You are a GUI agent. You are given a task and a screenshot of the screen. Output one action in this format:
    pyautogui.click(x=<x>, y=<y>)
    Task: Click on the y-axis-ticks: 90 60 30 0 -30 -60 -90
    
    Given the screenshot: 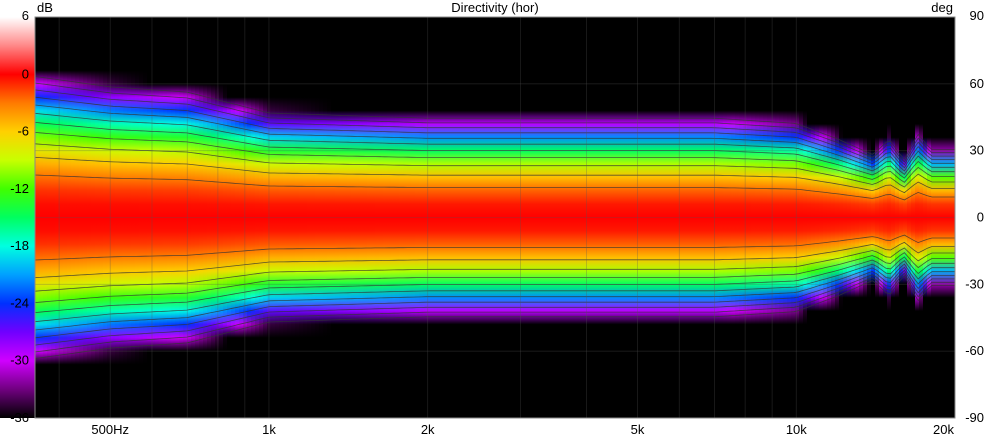 What is the action you would take?
    pyautogui.click(x=974, y=216)
    